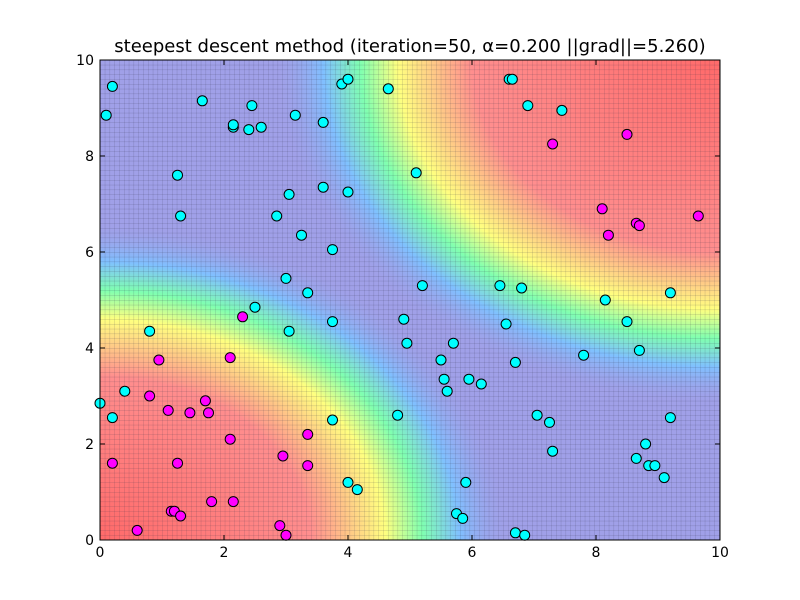 This screenshot has width=800, height=600. What do you see at coordinates (100, 553) in the screenshot?
I see `x-tick-label: 0` at bounding box center [100, 553].